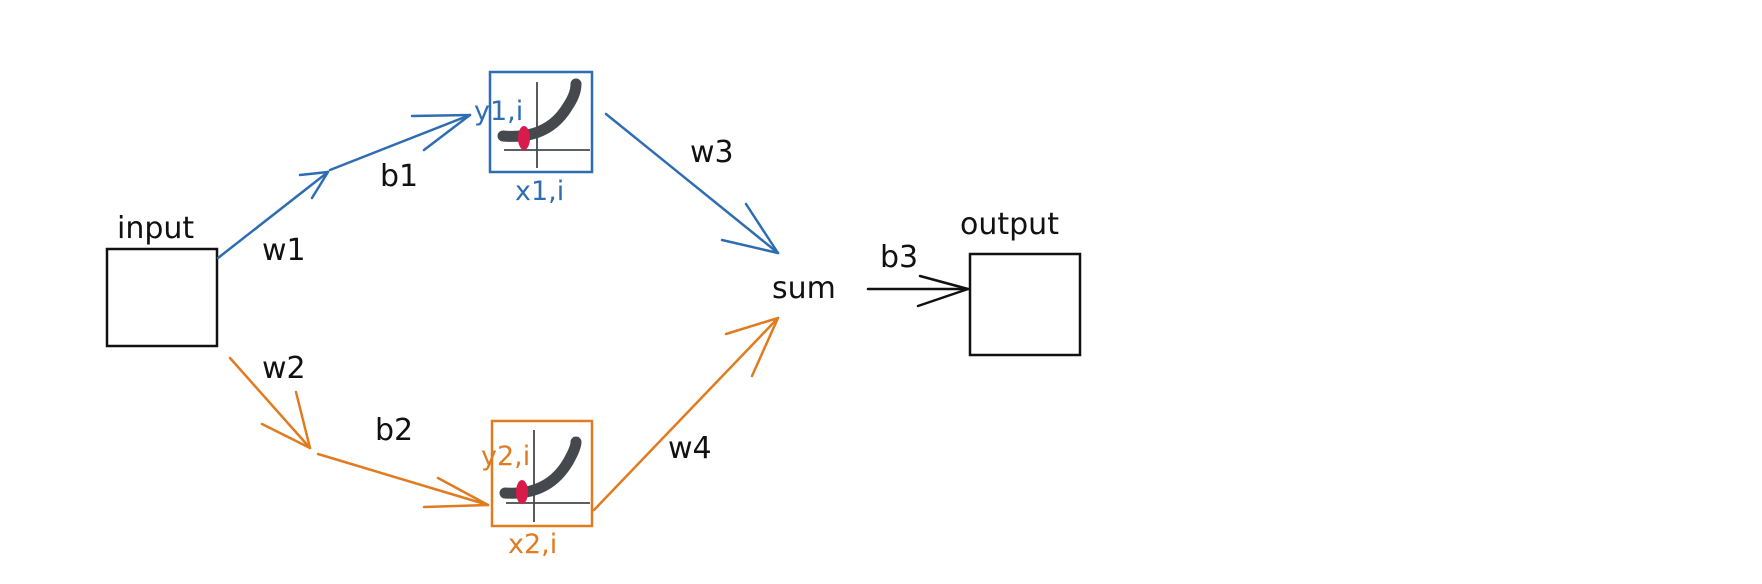 This screenshot has width=1762, height=584. Describe the element at coordinates (1009, 224) in the screenshot. I see `output-label: output` at that location.